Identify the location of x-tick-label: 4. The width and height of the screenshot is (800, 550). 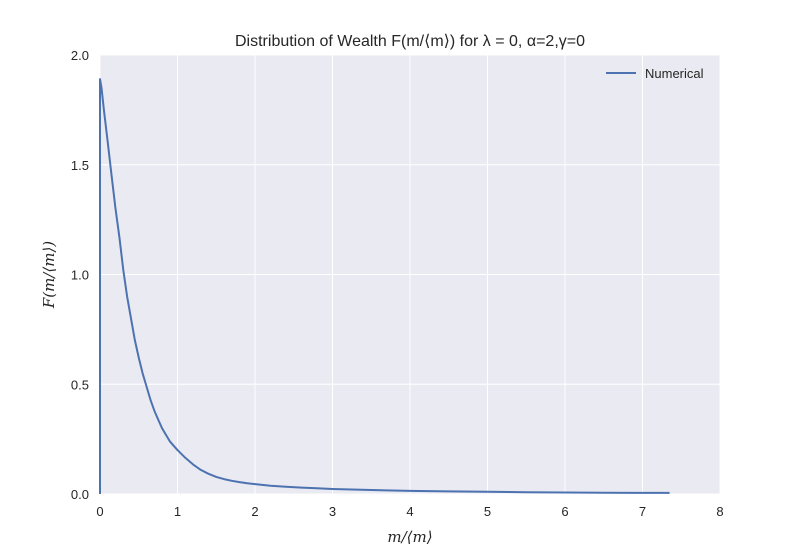
(409, 511).